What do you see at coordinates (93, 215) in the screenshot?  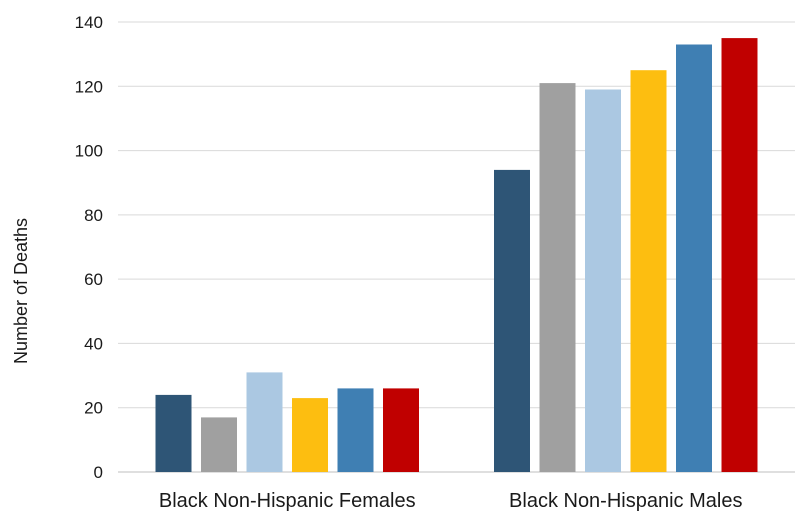 I see `y-tick-label: 80` at bounding box center [93, 215].